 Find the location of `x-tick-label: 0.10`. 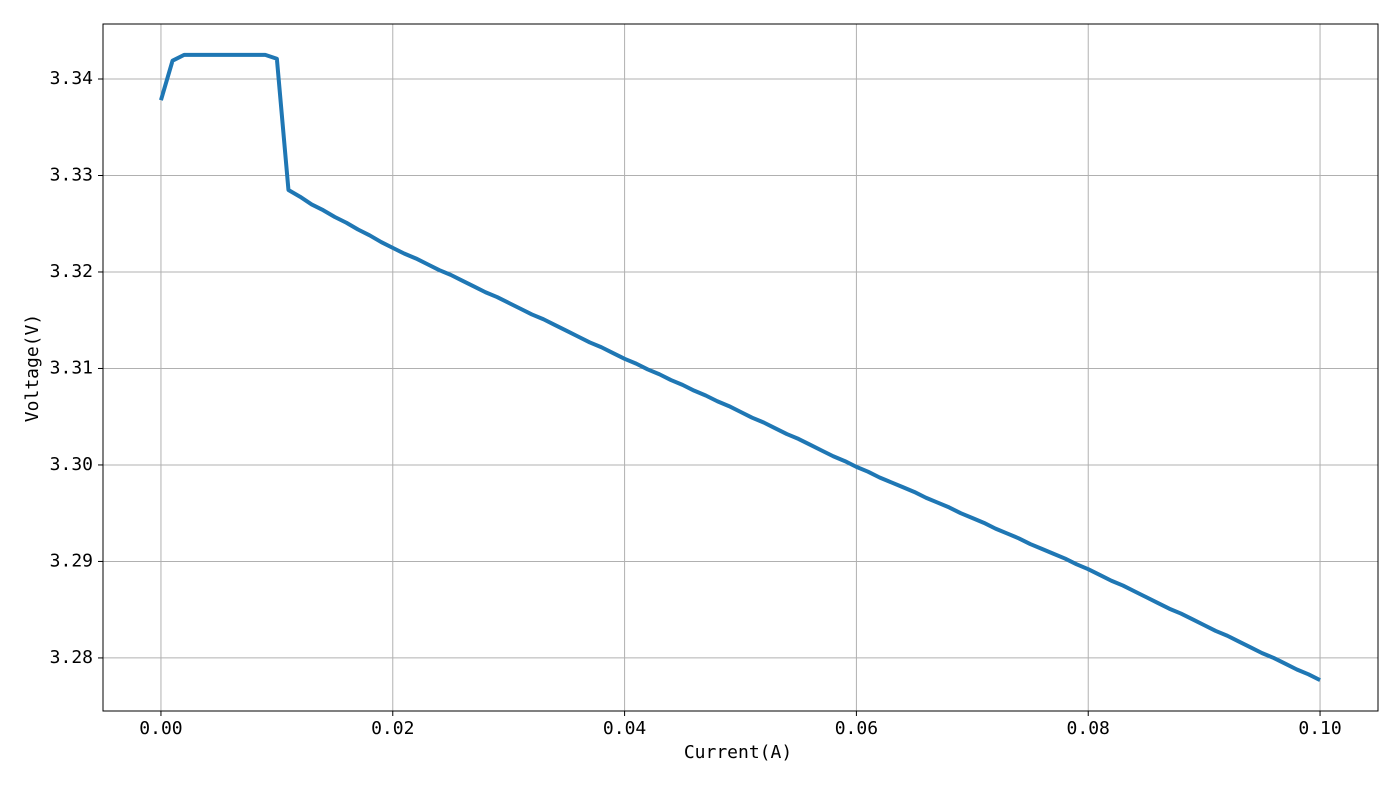

x-tick-label: 0.10 is located at coordinates (1319, 728).